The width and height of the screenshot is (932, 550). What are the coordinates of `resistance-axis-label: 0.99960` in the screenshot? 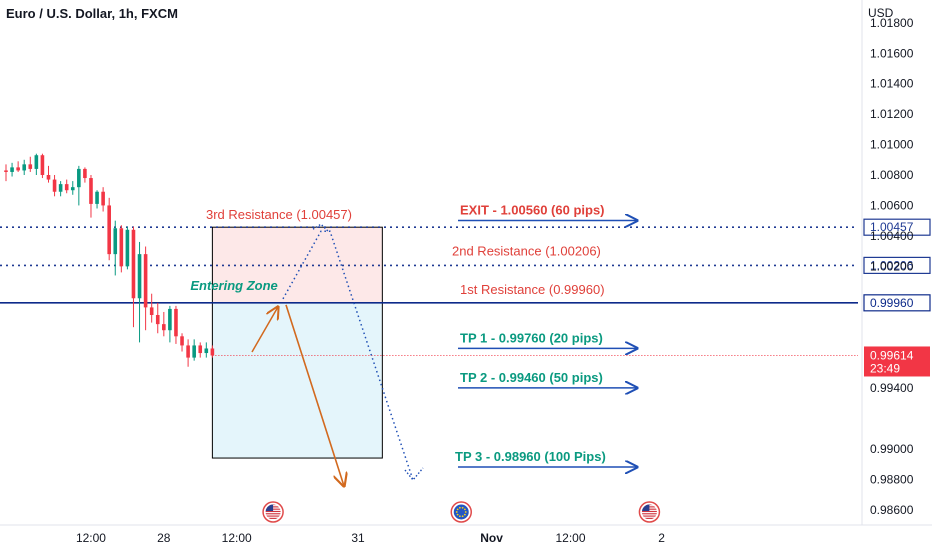 It's located at (892, 303).